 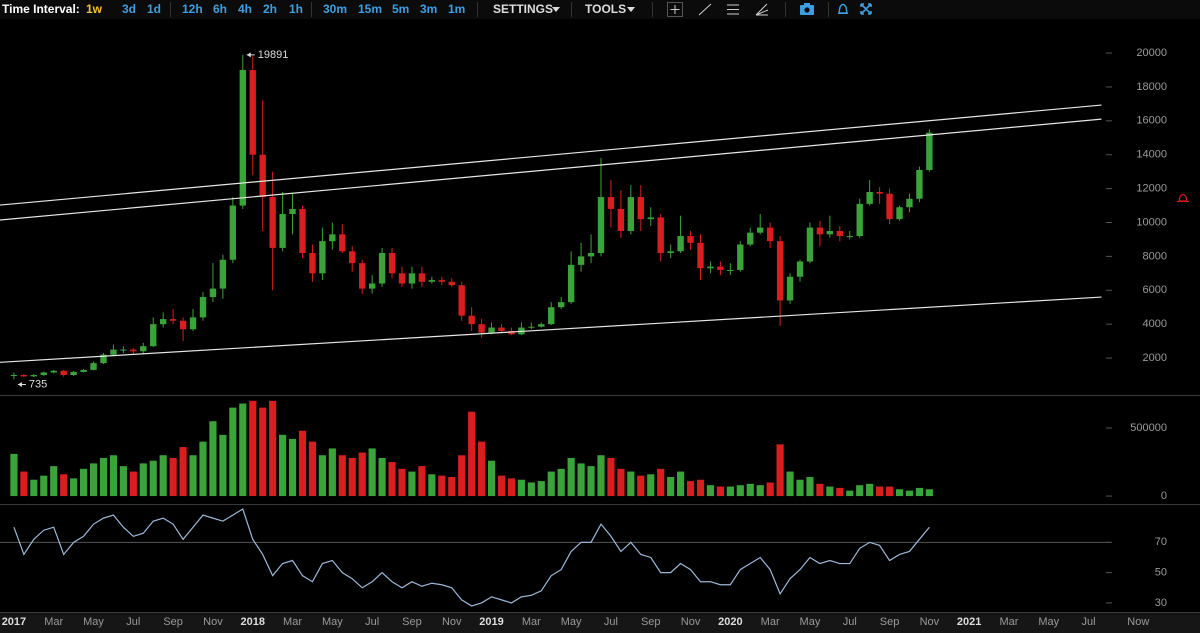 What do you see at coordinates (1183, 197) in the screenshot?
I see `alert-icon` at bounding box center [1183, 197].